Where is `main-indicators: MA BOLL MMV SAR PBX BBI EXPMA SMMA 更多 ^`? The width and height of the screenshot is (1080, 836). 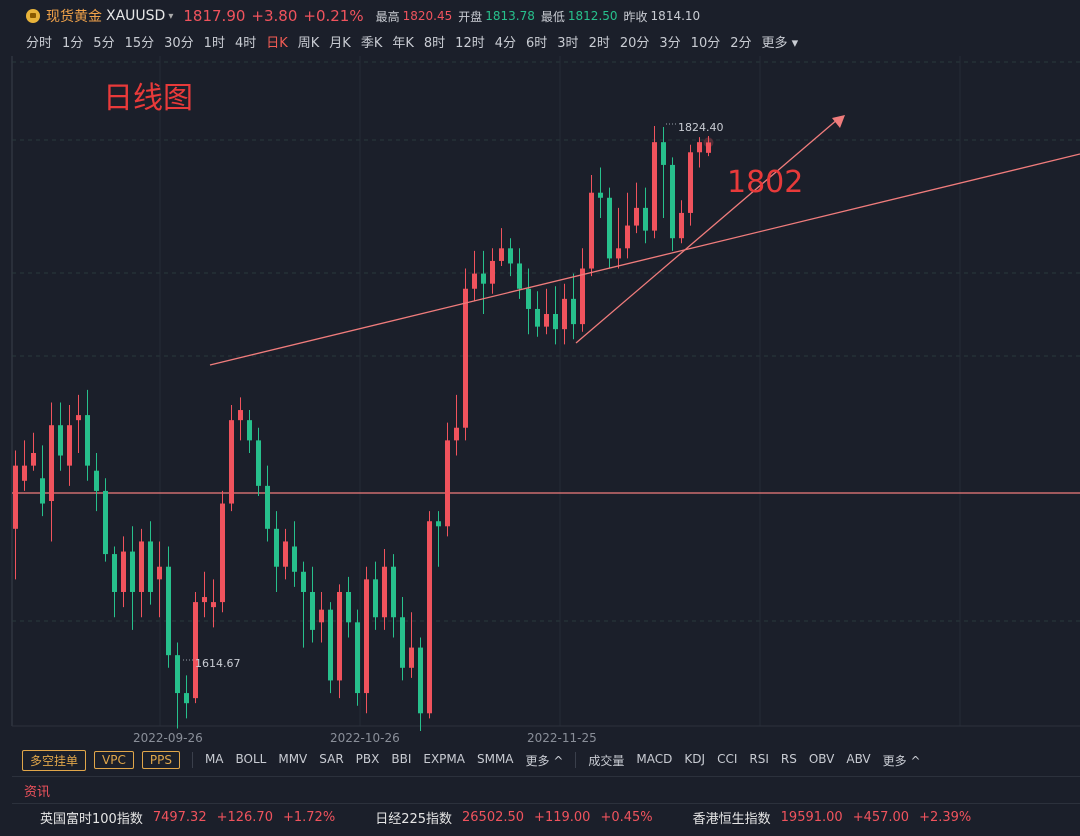 main-indicators: MA BOLL MMV SAR PBX BBI EXPMA SMMA 更多 ^ is located at coordinates (378, 760).